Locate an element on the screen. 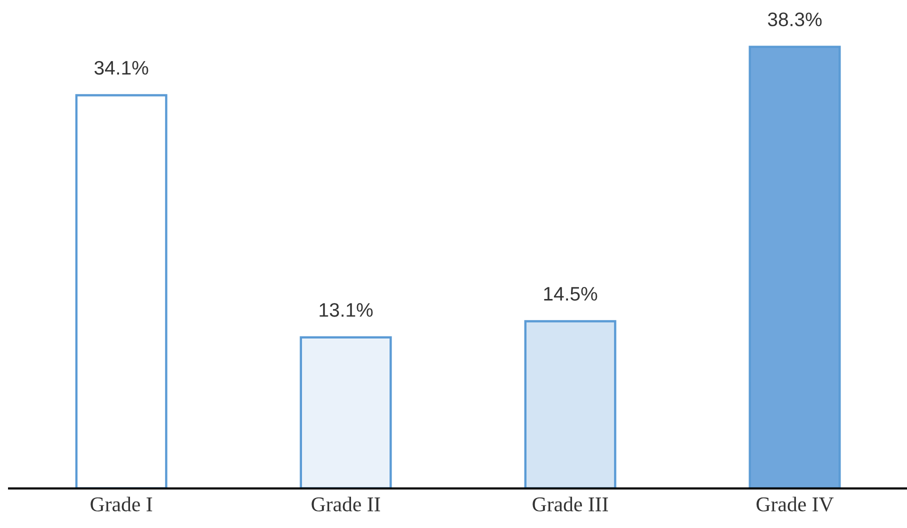  data-label: 14.5% is located at coordinates (571, 294).